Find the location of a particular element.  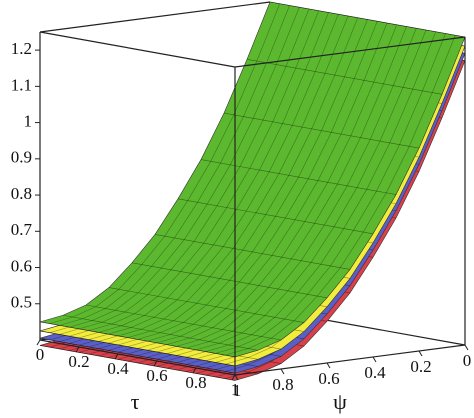

x-tick-label: 1 is located at coordinates (235, 389).